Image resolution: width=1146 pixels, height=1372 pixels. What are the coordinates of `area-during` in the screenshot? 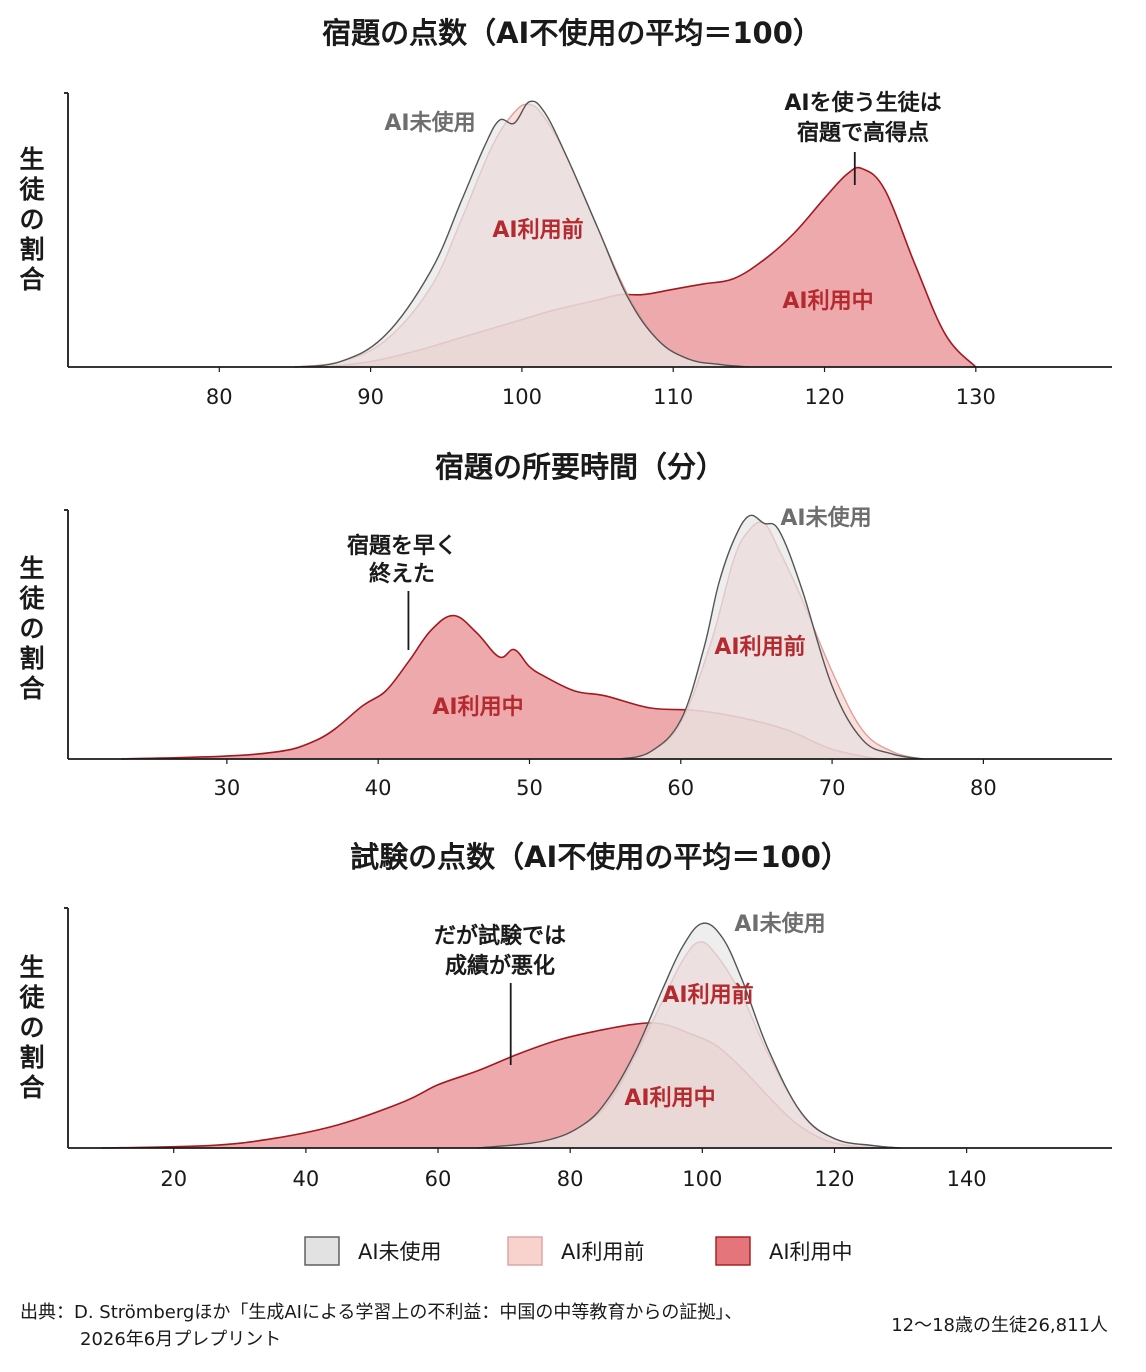 It's located at (650, 267).